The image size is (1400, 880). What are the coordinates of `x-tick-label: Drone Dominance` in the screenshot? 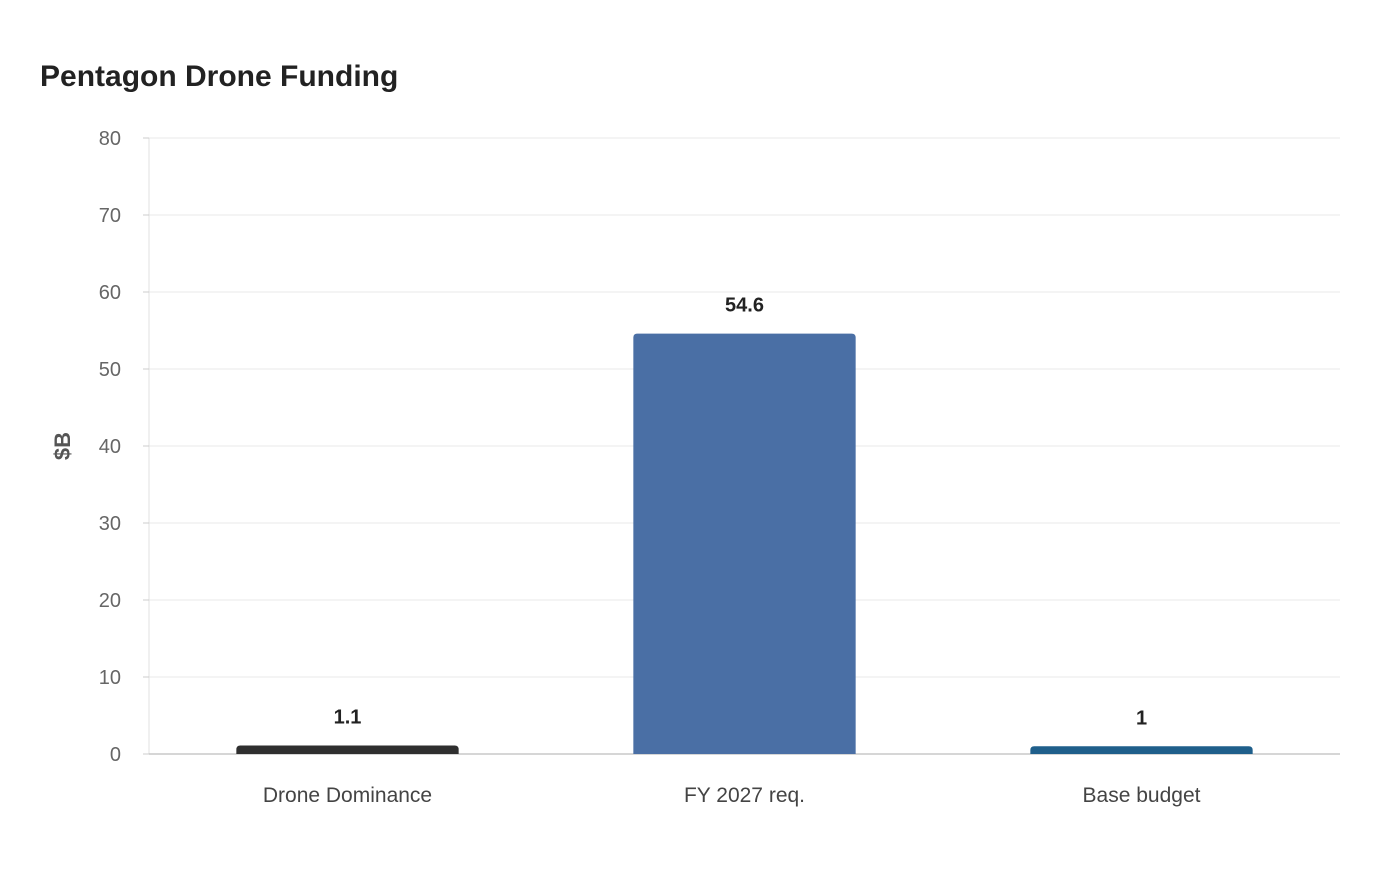 It's located at (347, 795).